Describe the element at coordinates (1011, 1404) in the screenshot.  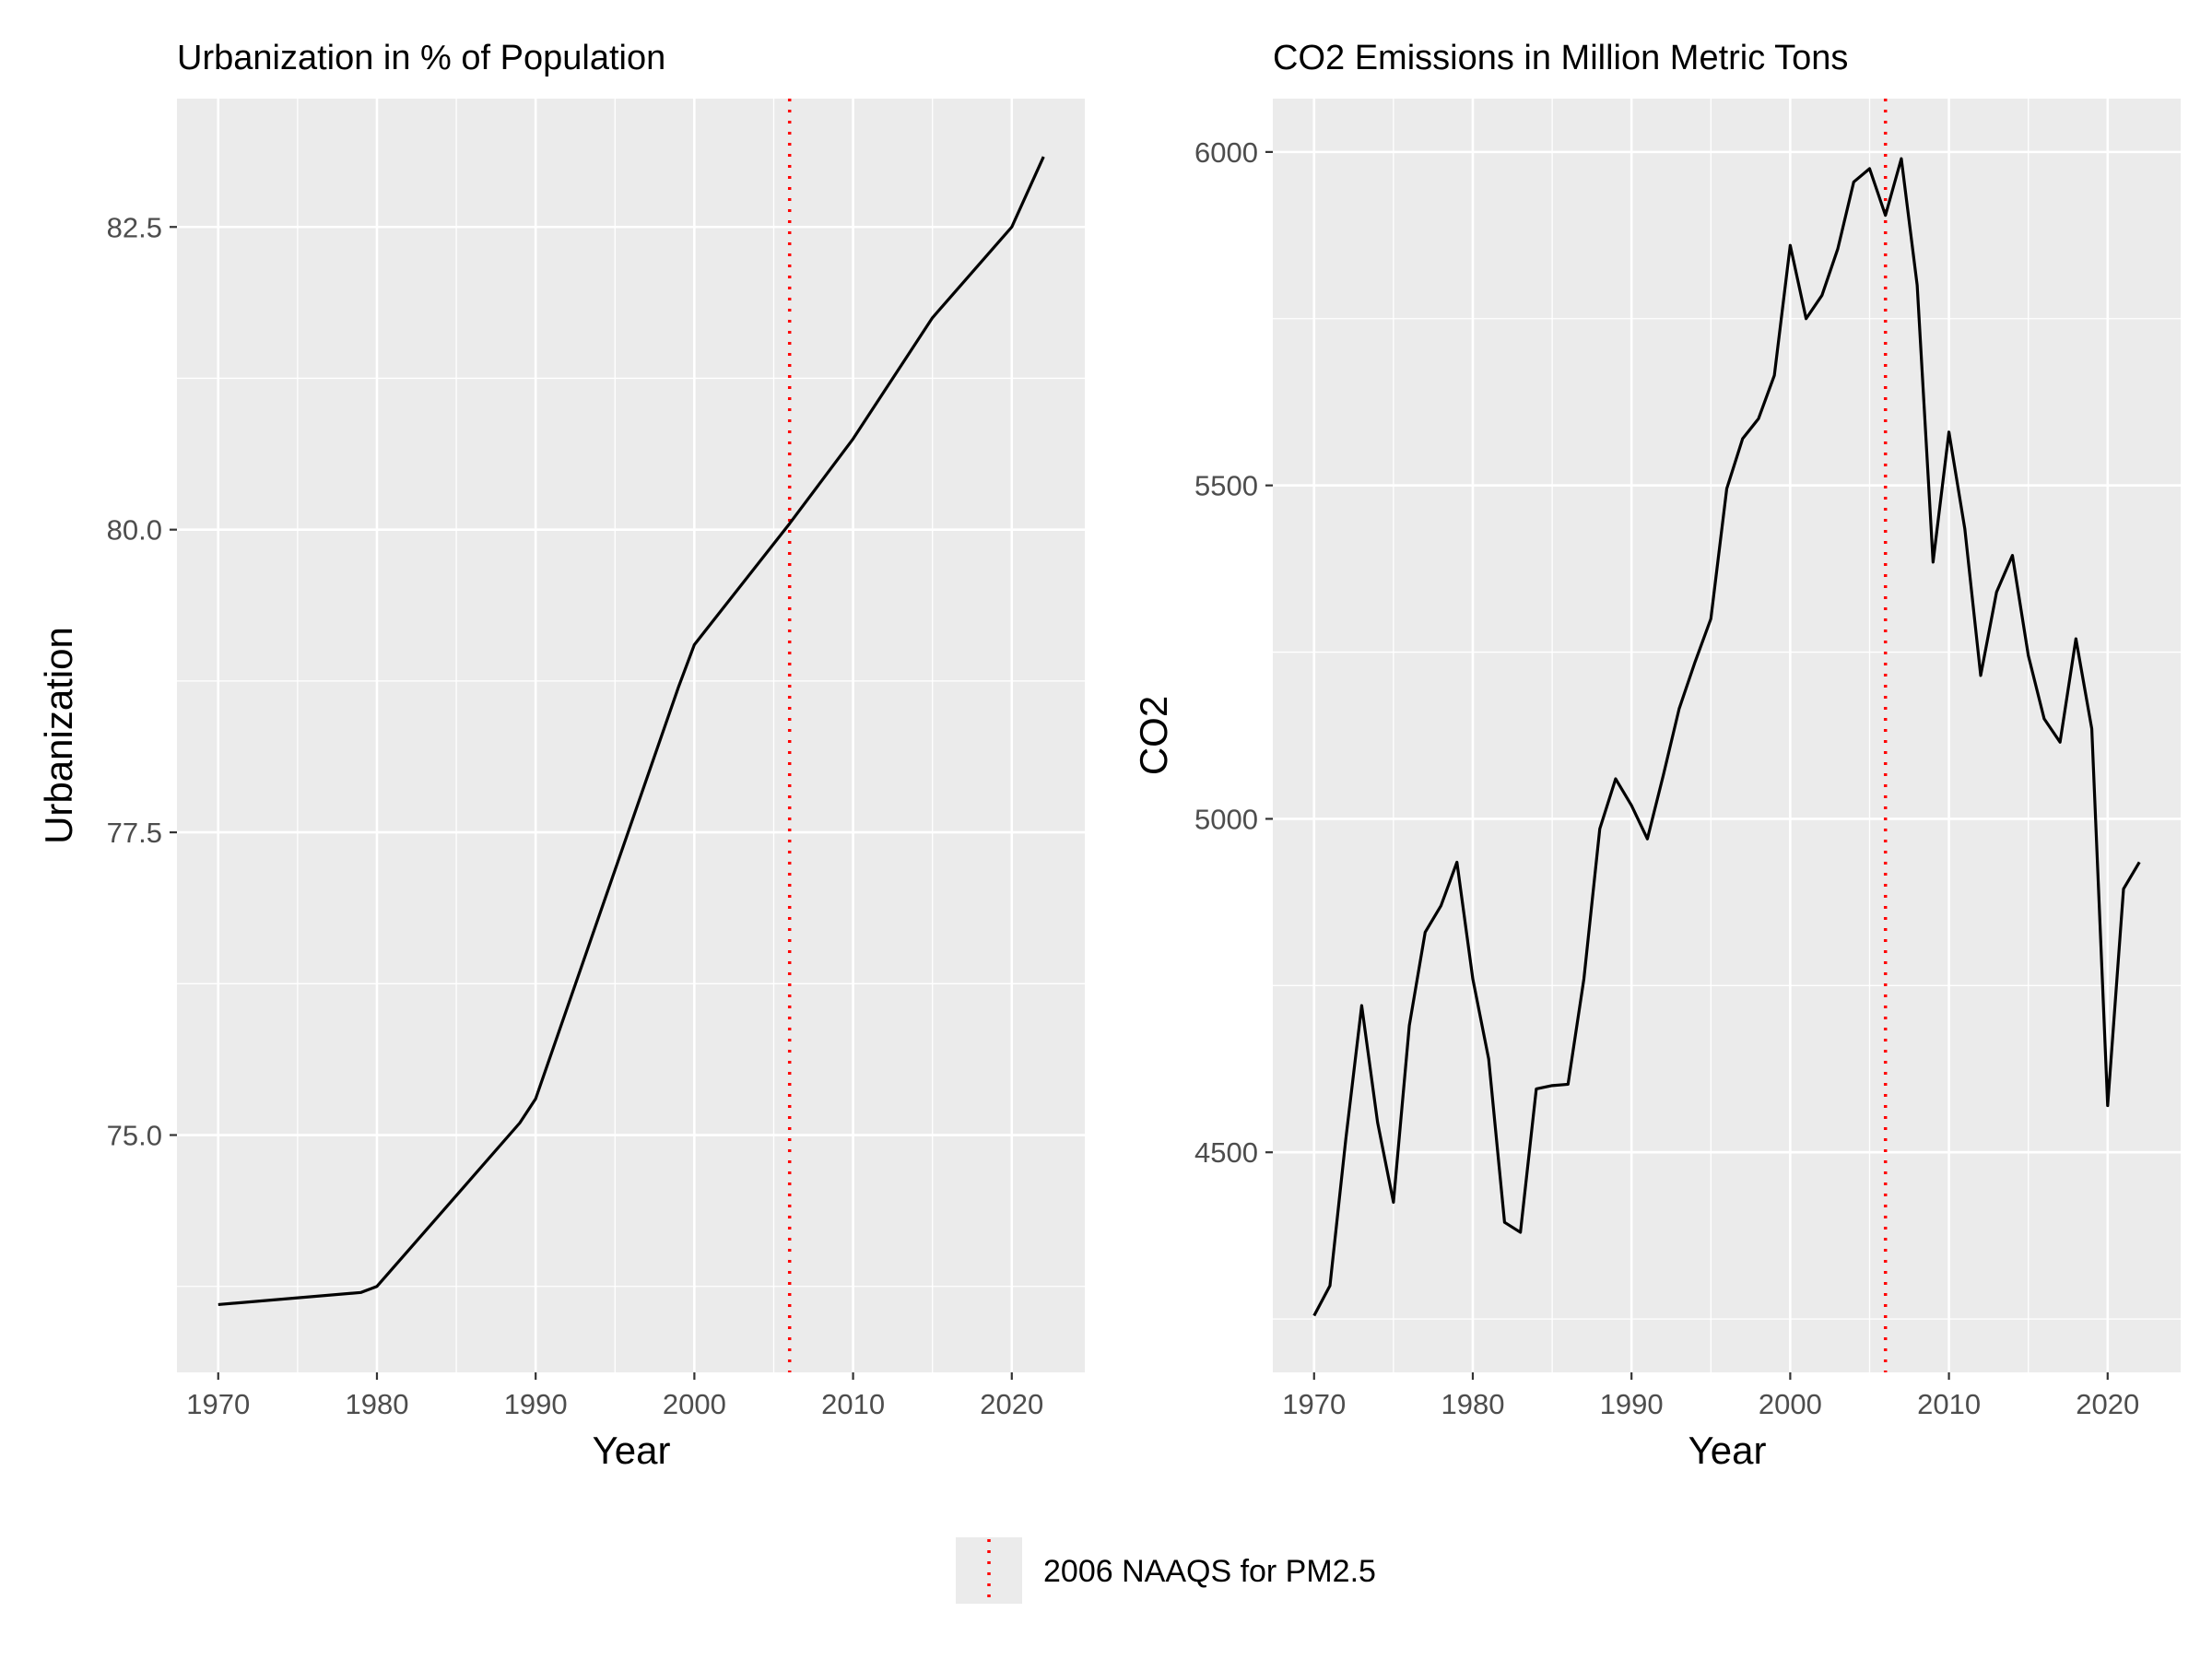
I see `urbanization-x-tick-label: 2020` at that location.